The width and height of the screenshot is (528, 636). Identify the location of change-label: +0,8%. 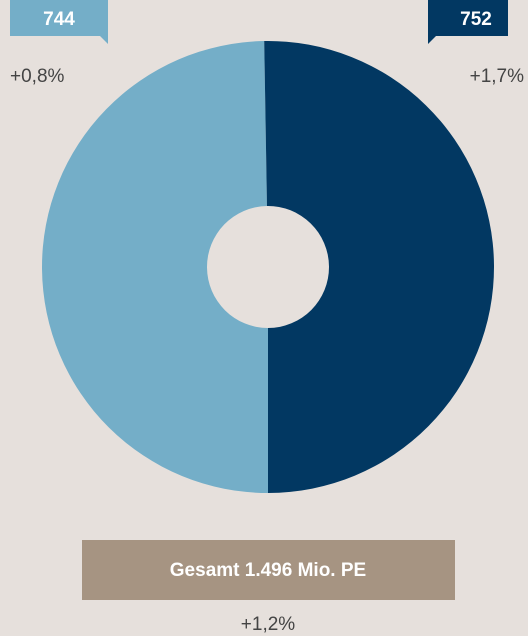
(37, 76).